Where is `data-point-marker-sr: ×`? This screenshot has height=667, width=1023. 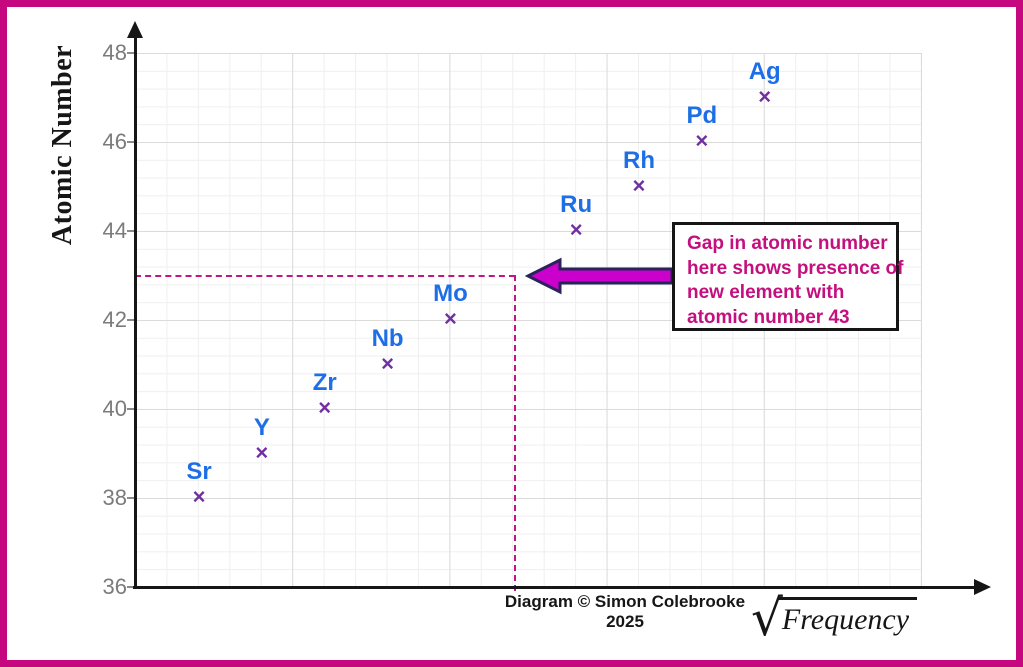 data-point-marker-sr: × is located at coordinates (199, 497).